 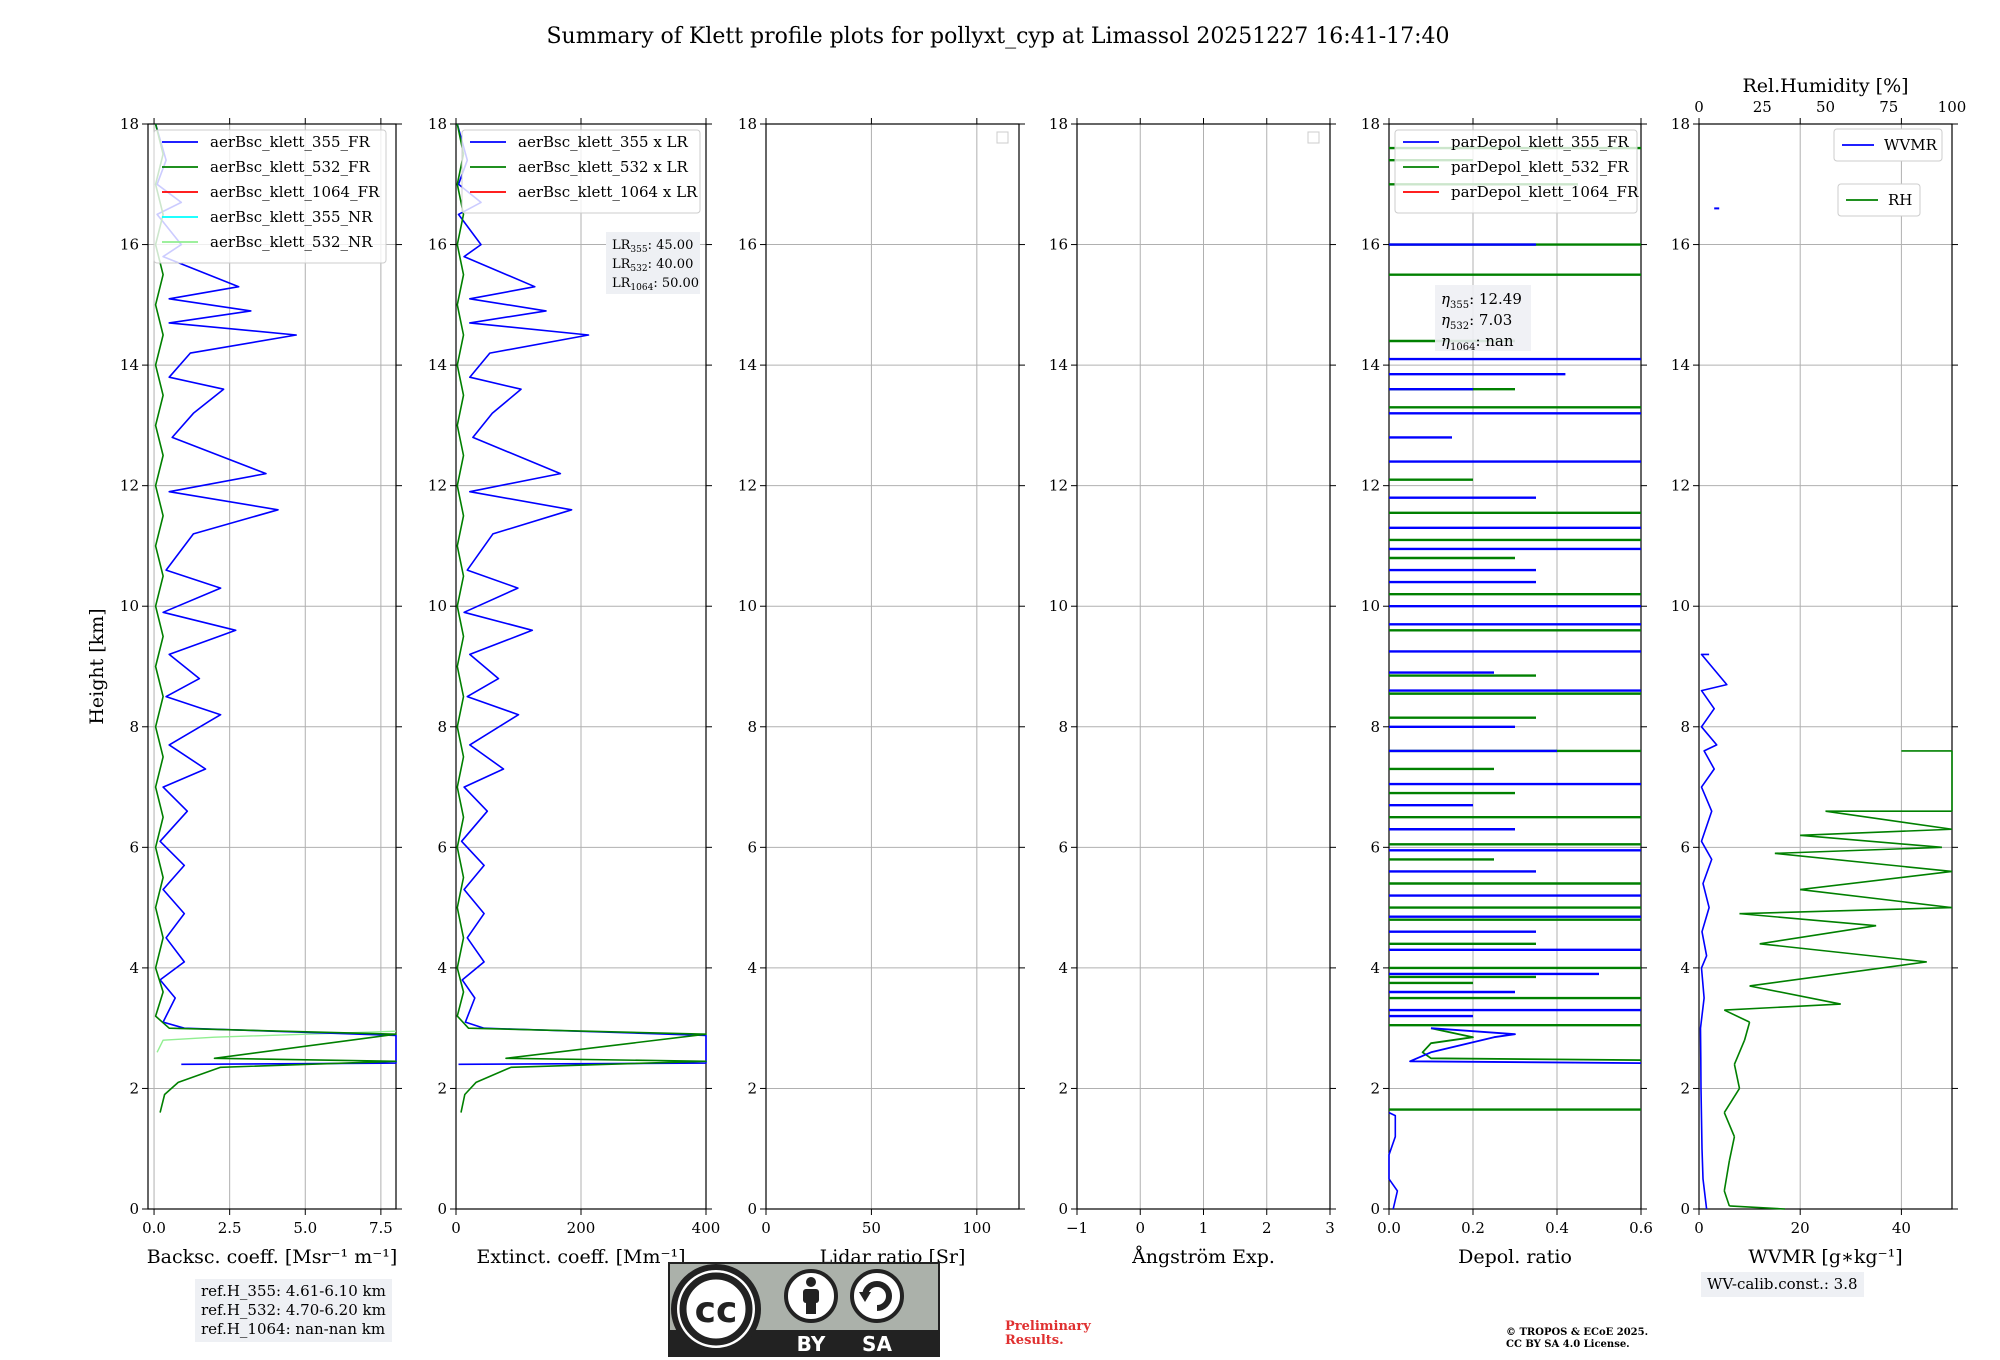 What do you see at coordinates (1879, 200) in the screenshot?
I see `legend-box-rh` at bounding box center [1879, 200].